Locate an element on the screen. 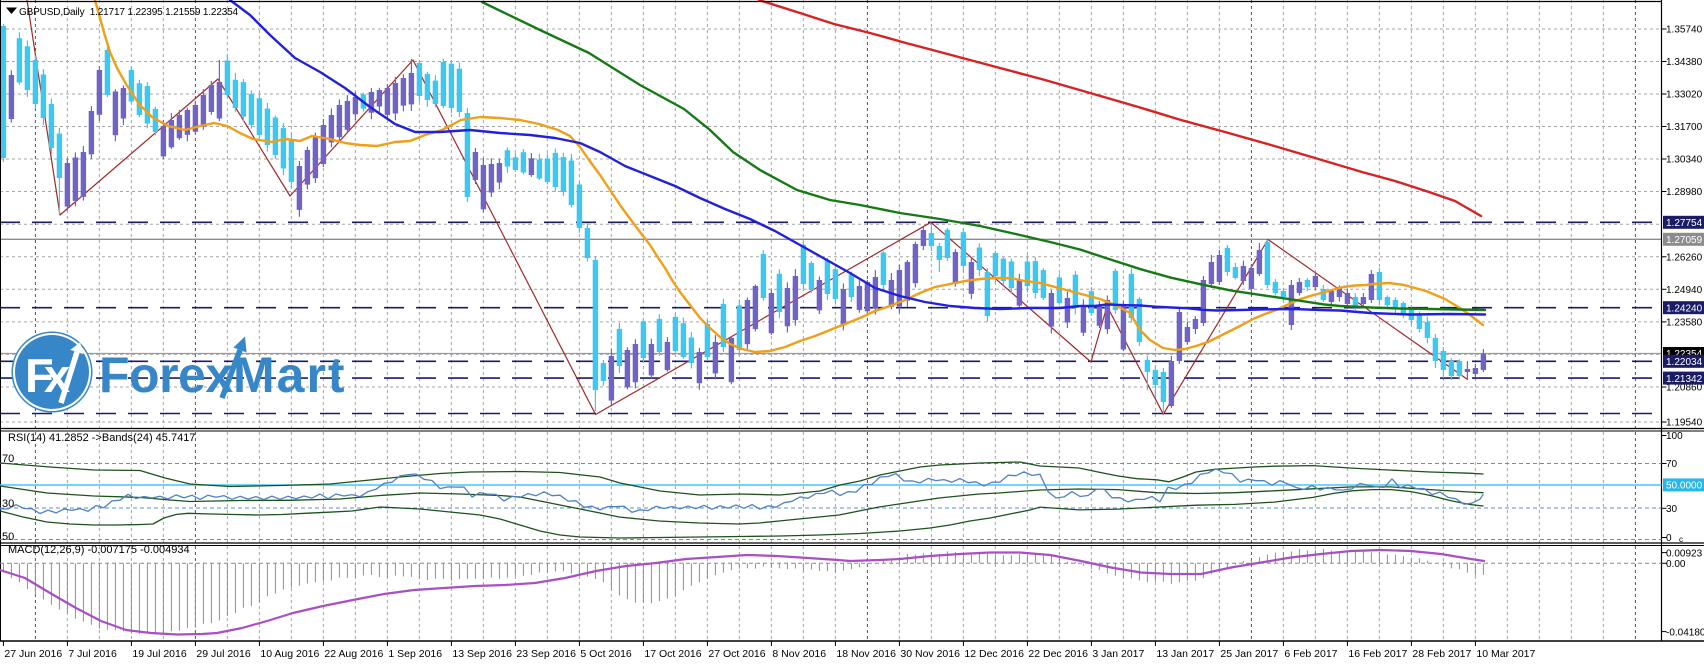 The image size is (1704, 669). svg-text: 25 Jan 2017 is located at coordinates (1249, 654).